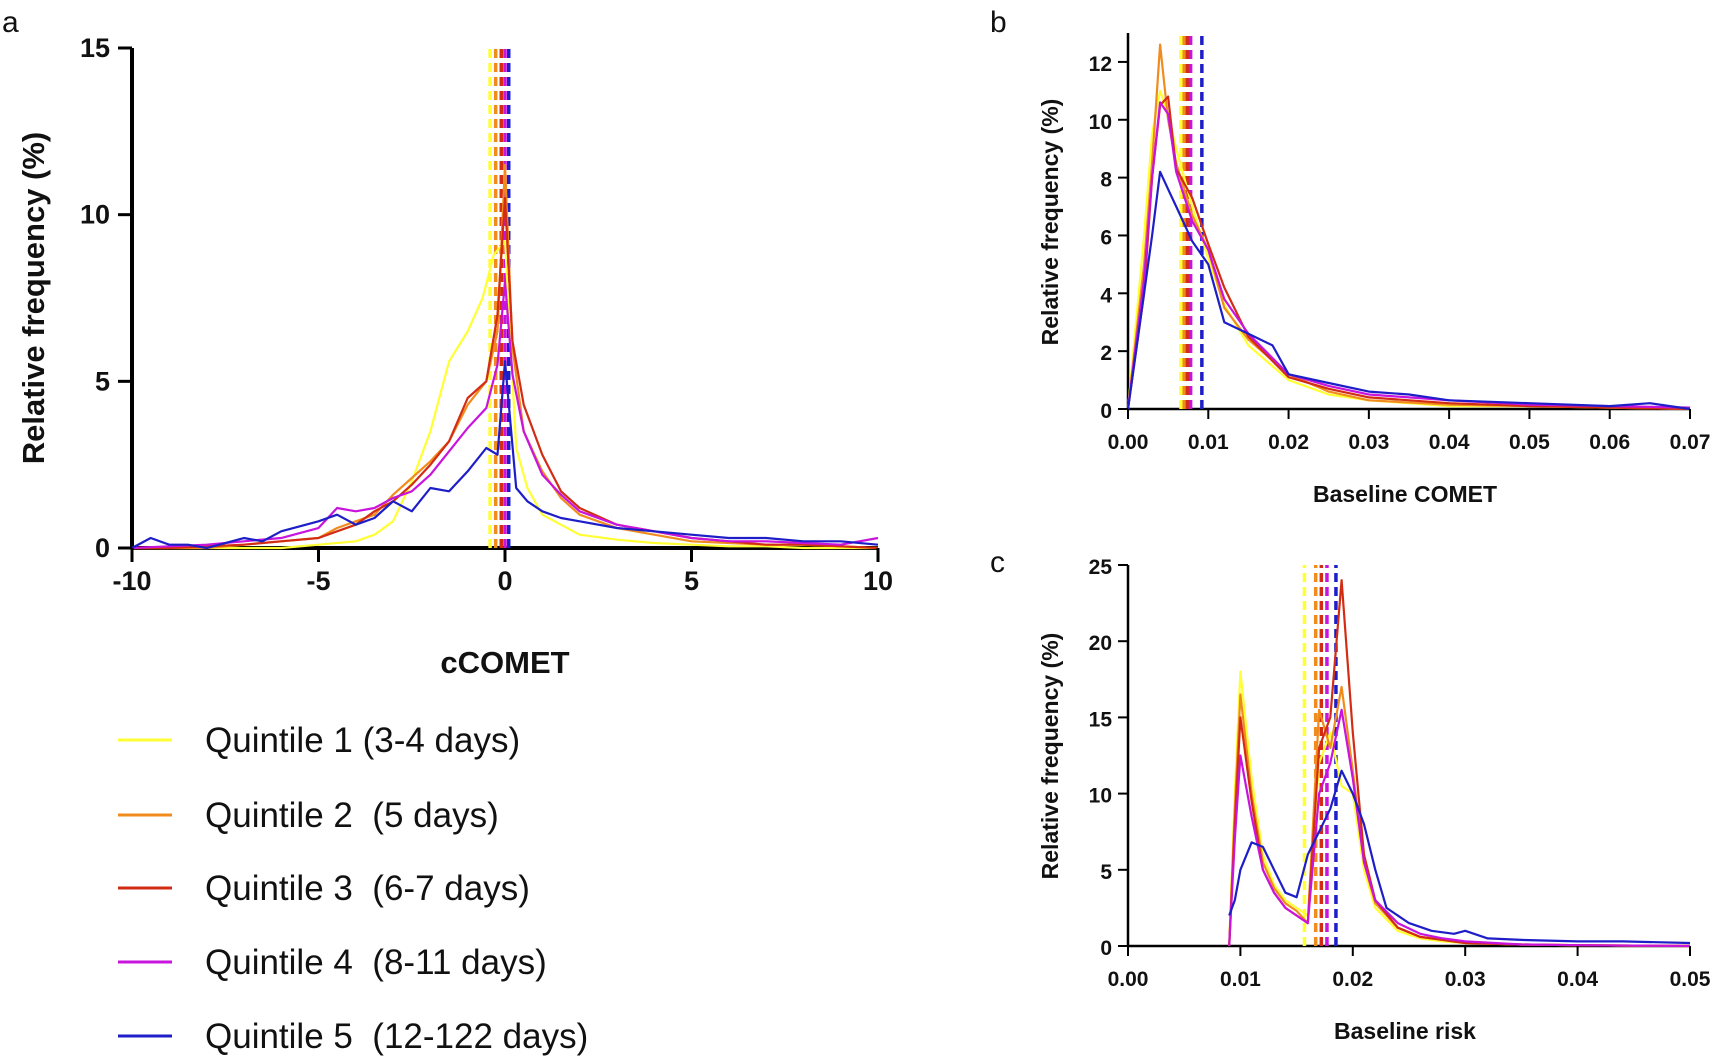 The width and height of the screenshot is (1720, 1057). What do you see at coordinates (102, 548) in the screenshot?
I see `panel-a-y-tick-label: 0` at bounding box center [102, 548].